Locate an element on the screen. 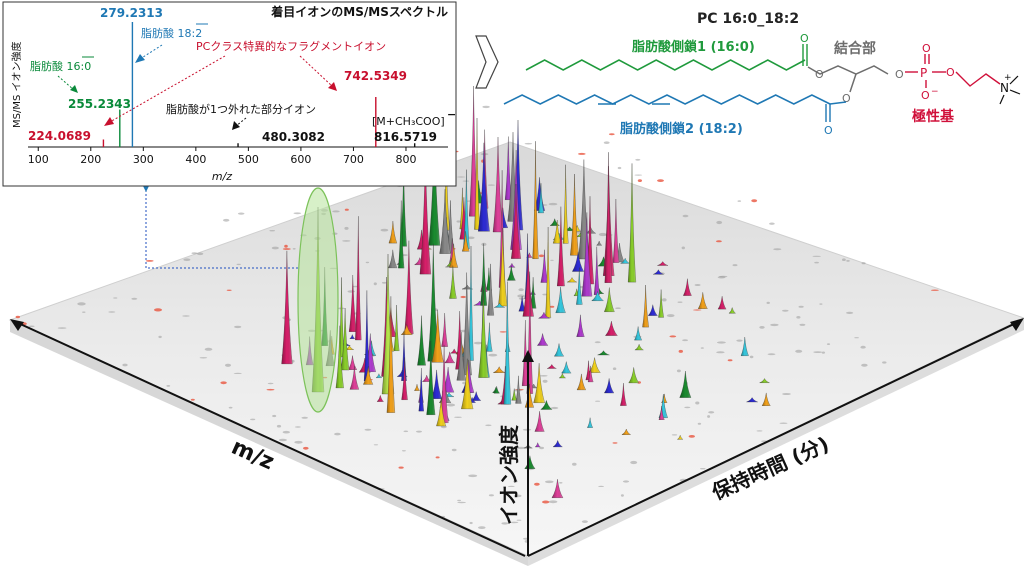  annotation-fa1: 脂肪酸 16:0 is located at coordinates (60, 66).